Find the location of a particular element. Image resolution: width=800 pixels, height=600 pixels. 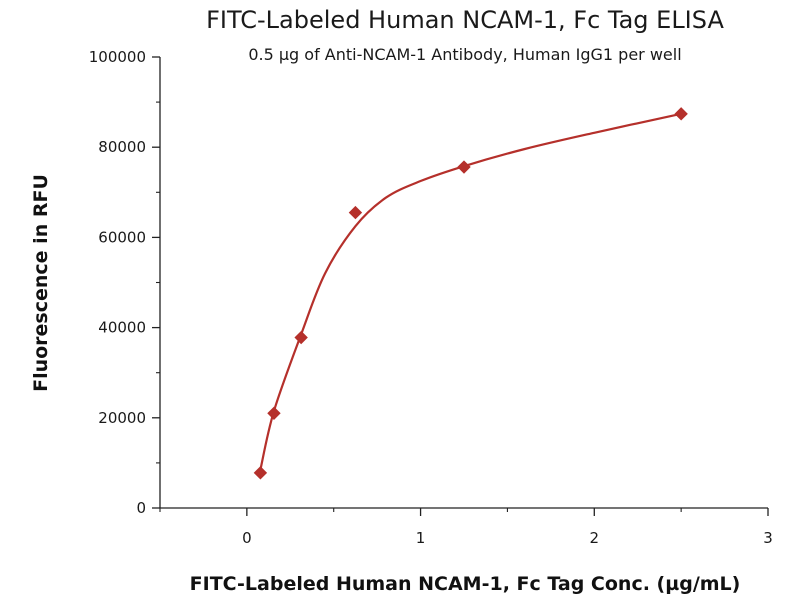

y-tick-label: 100000 is located at coordinates (117, 57).